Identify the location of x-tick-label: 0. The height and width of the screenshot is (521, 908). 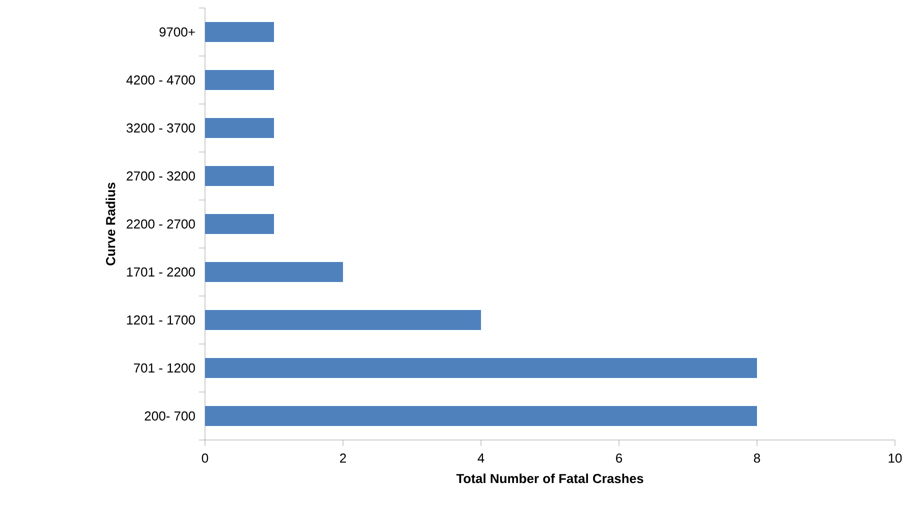
(205, 458).